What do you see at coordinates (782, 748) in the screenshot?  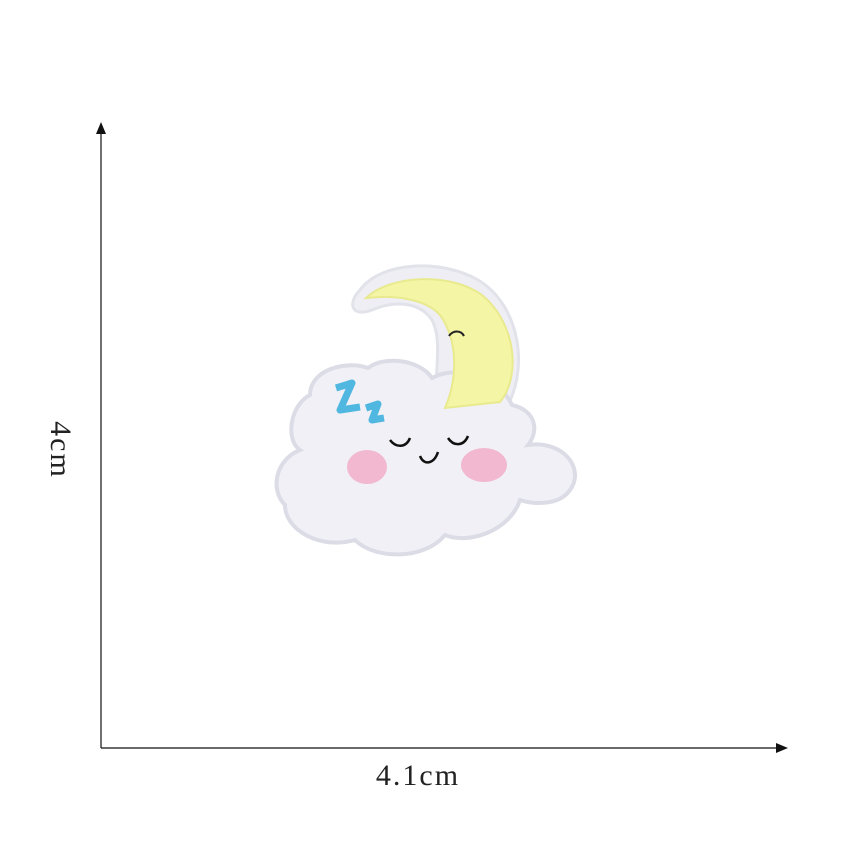 I see `width-arrow` at bounding box center [782, 748].